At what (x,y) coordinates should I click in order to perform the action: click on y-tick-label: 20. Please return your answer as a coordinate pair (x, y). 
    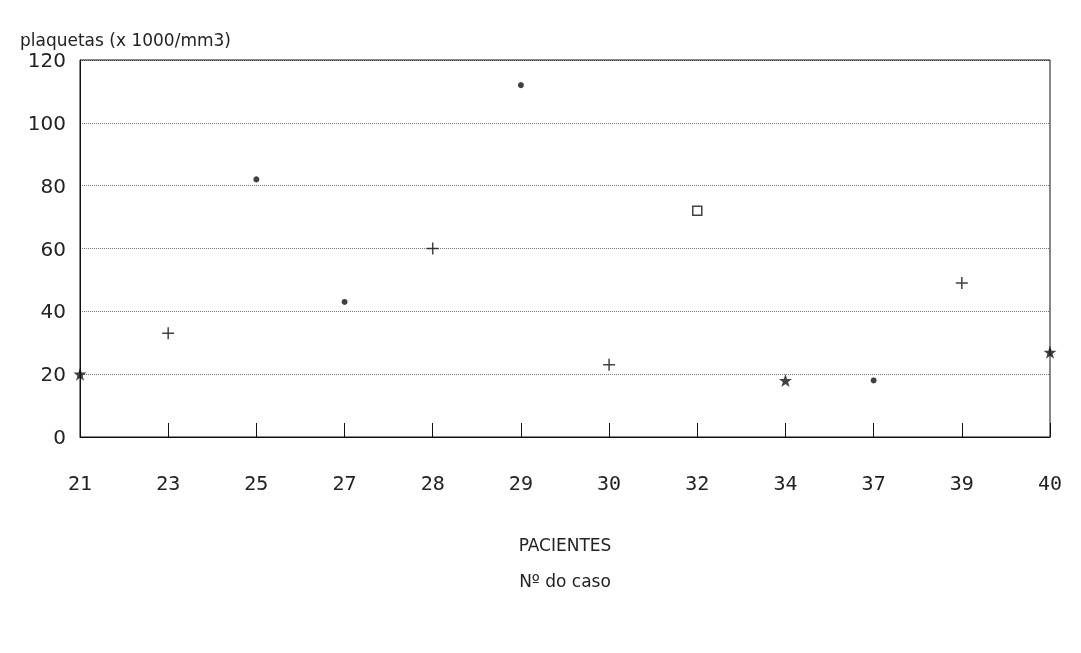
    Looking at the image, I should click on (53, 374).